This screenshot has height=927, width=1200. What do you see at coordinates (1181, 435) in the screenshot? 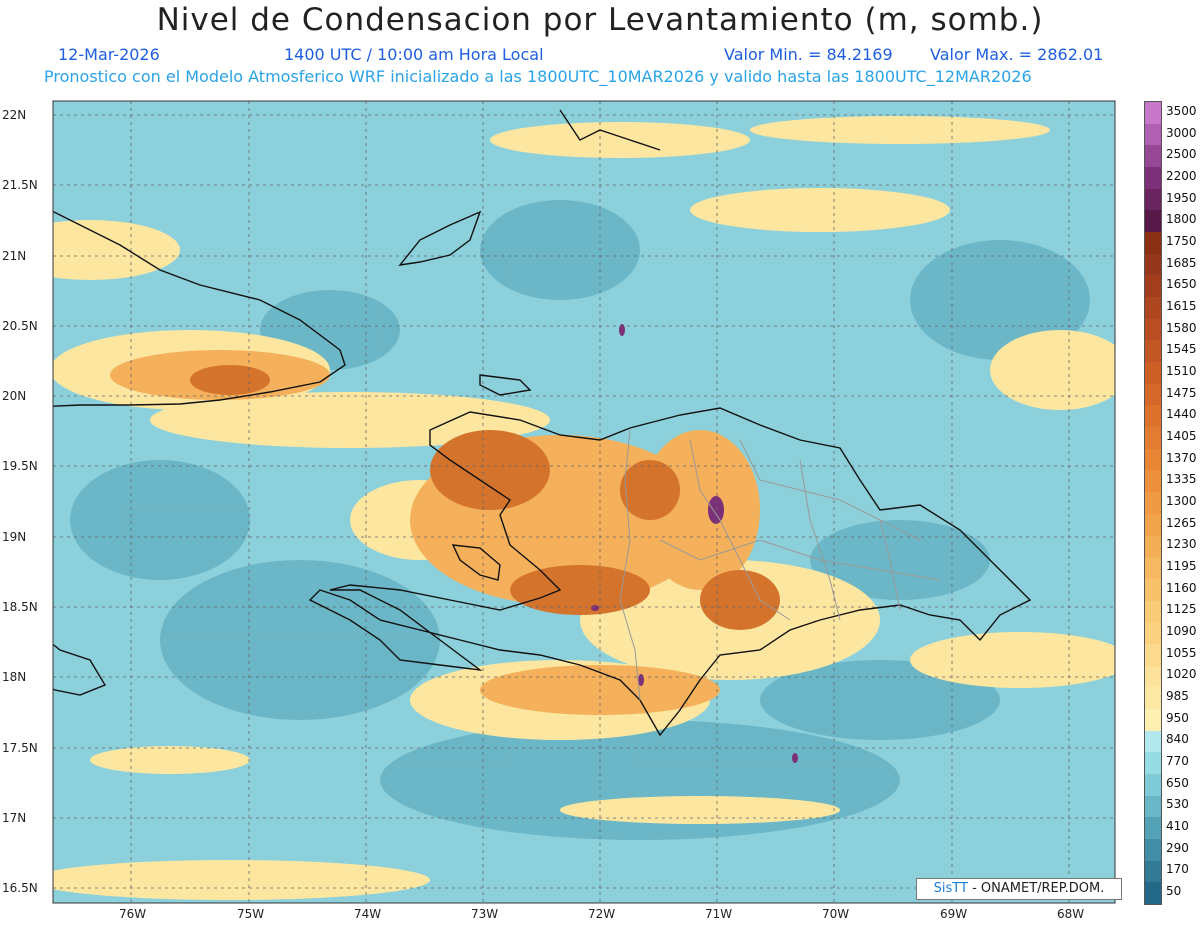
I see `color-scale-label: 1405` at bounding box center [1181, 435].